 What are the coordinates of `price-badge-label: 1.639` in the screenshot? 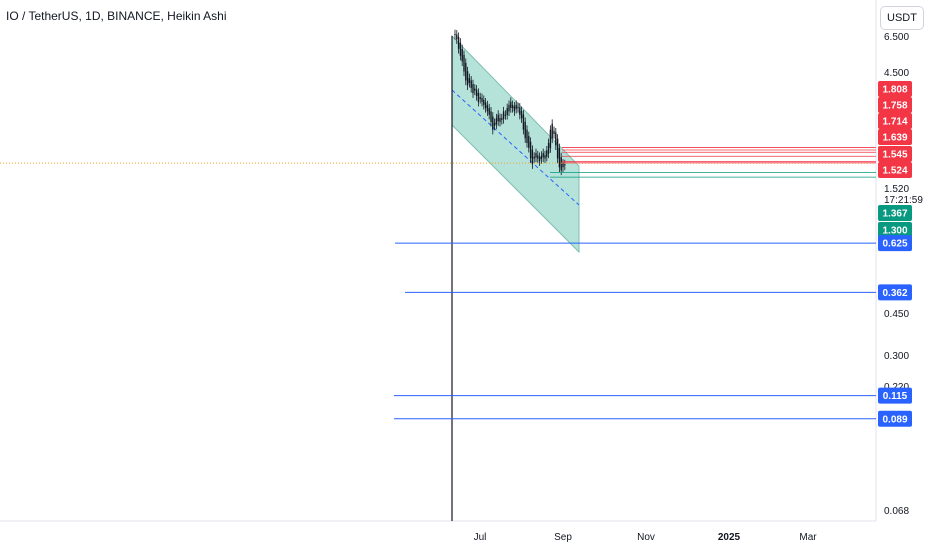 It's located at (894, 138).